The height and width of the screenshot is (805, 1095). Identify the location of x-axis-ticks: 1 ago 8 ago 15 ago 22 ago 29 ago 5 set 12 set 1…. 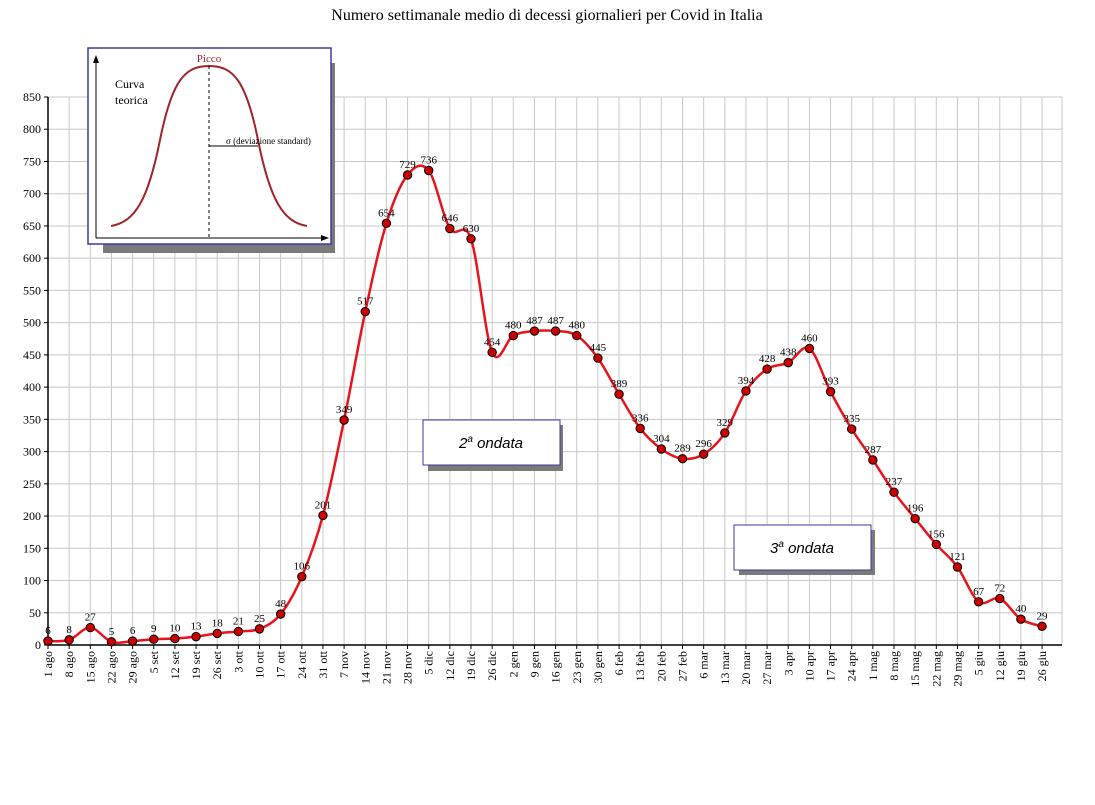
(545, 666).